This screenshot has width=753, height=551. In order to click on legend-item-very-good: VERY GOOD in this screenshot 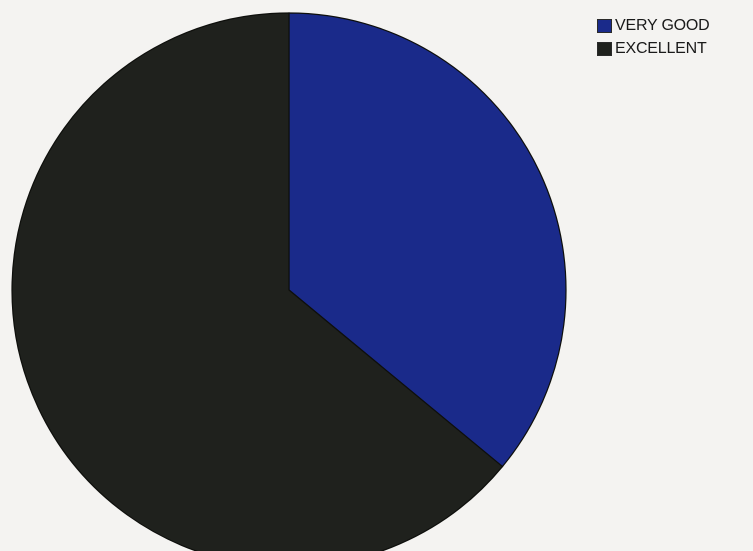, I will do `click(653, 25)`.